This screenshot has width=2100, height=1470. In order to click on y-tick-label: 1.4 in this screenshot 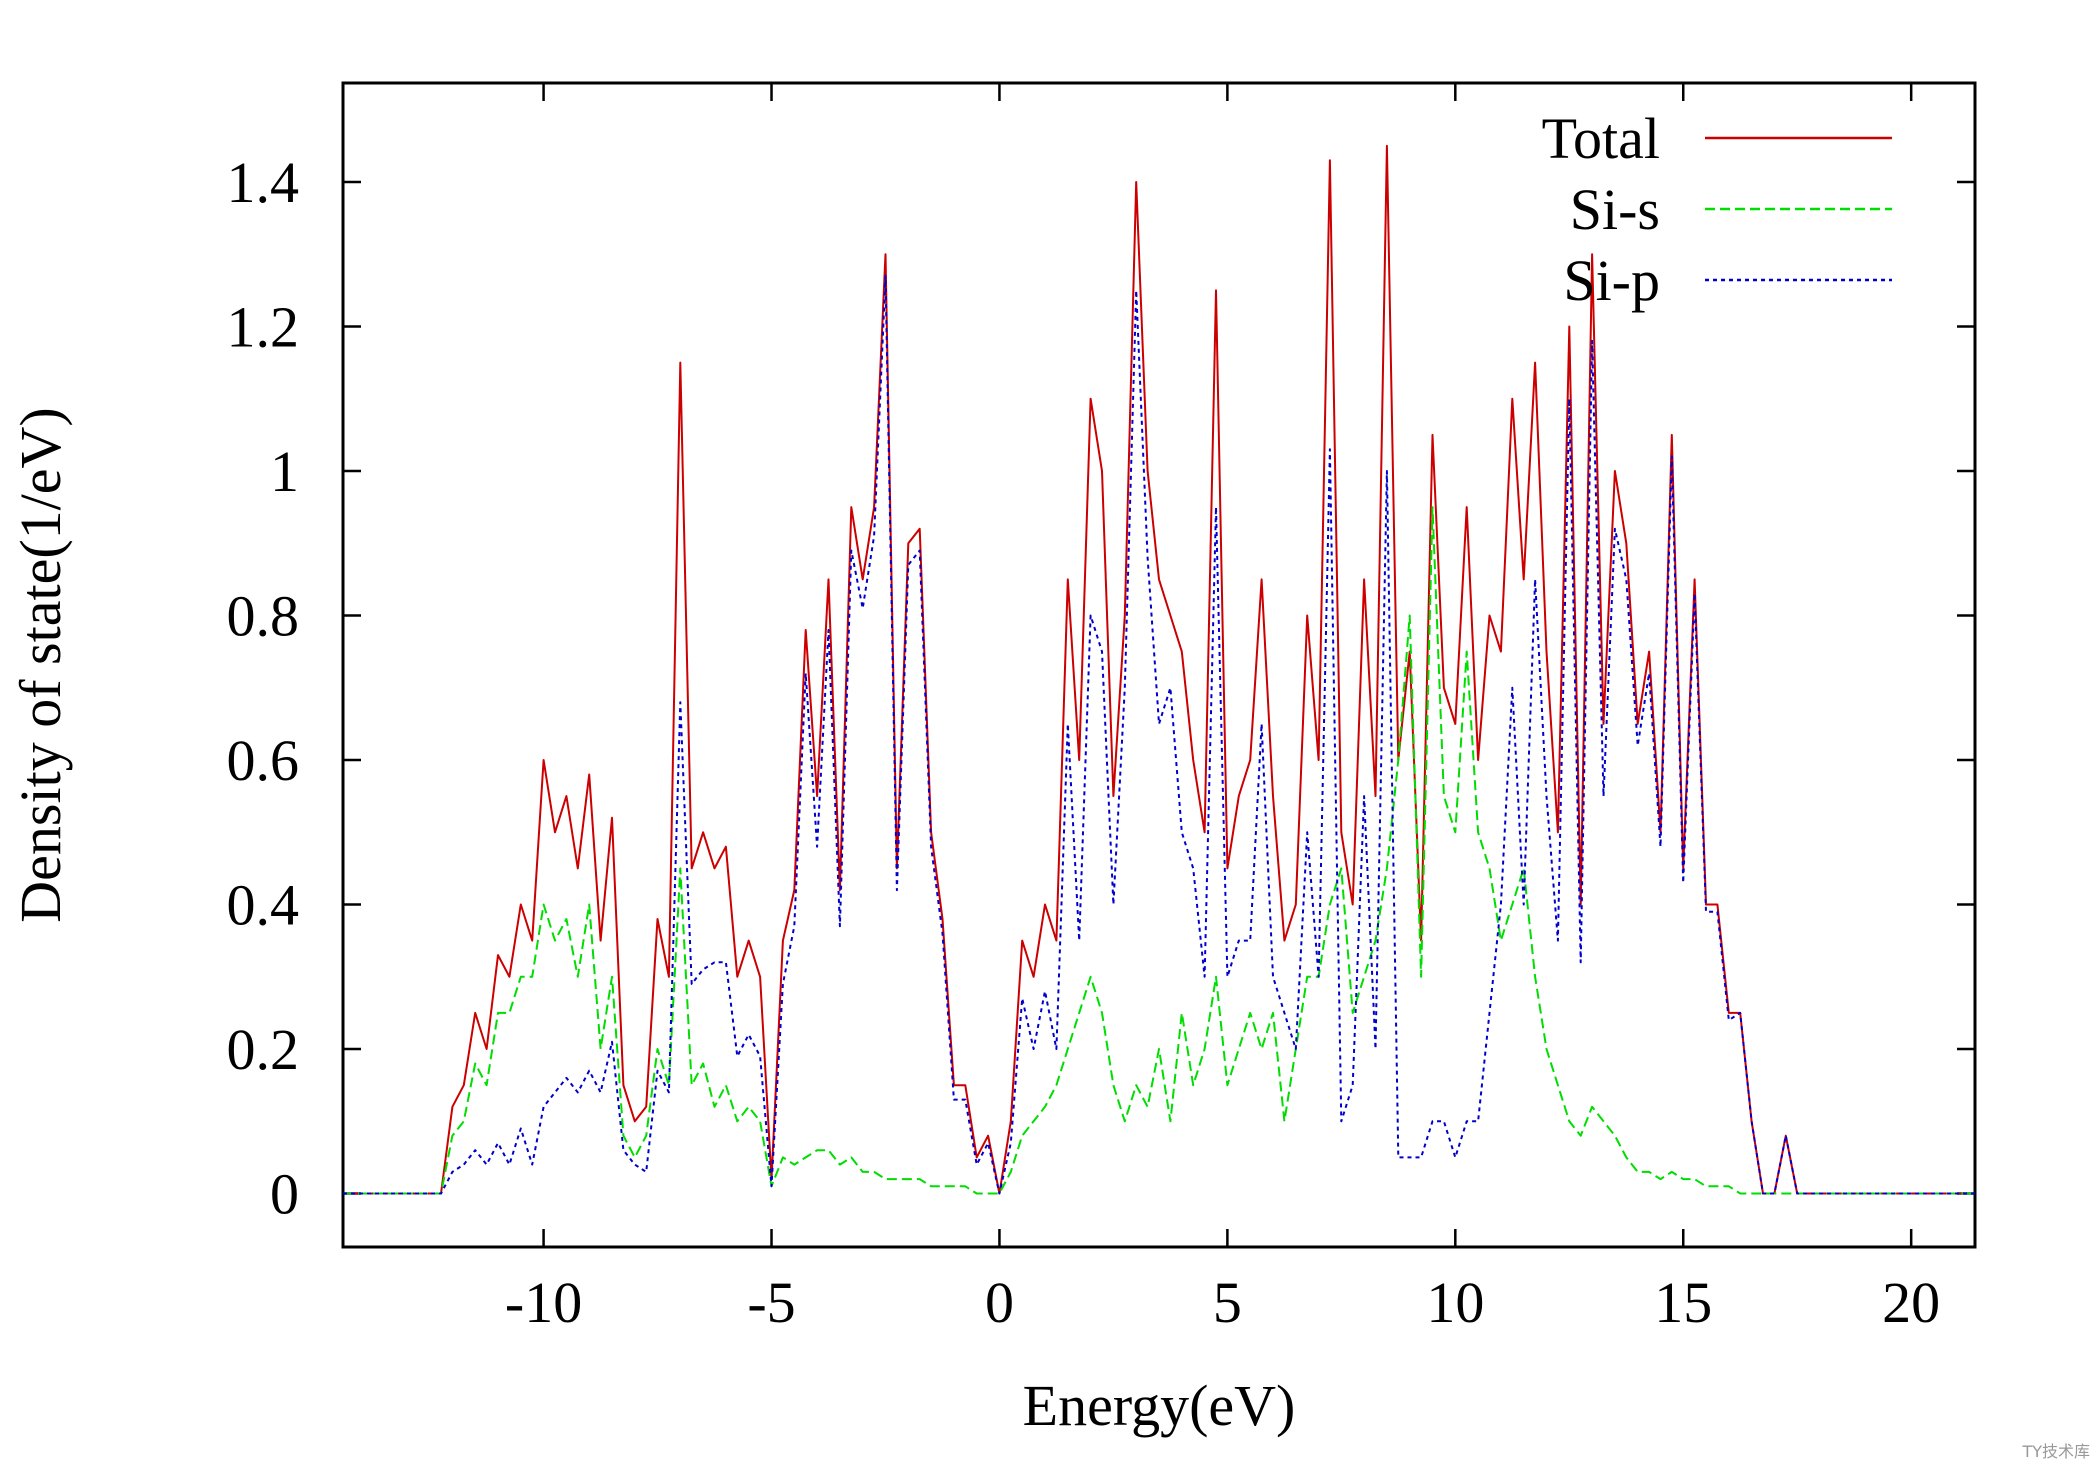, I will do `click(263, 182)`.